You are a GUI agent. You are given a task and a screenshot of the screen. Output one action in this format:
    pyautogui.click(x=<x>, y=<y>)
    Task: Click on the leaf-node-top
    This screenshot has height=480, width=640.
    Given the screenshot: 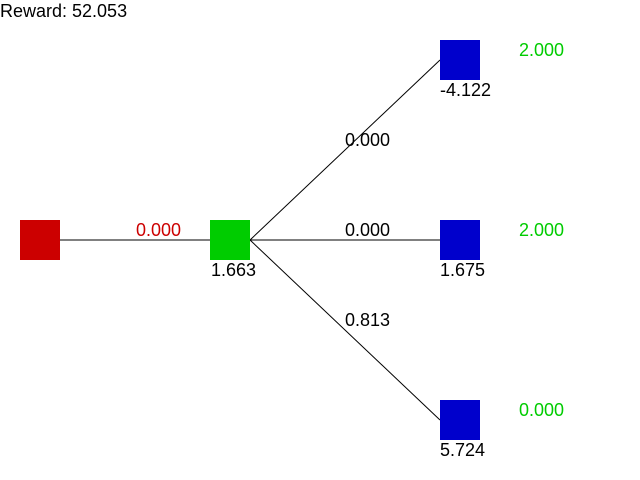 What is the action you would take?
    pyautogui.click(x=460, y=60)
    